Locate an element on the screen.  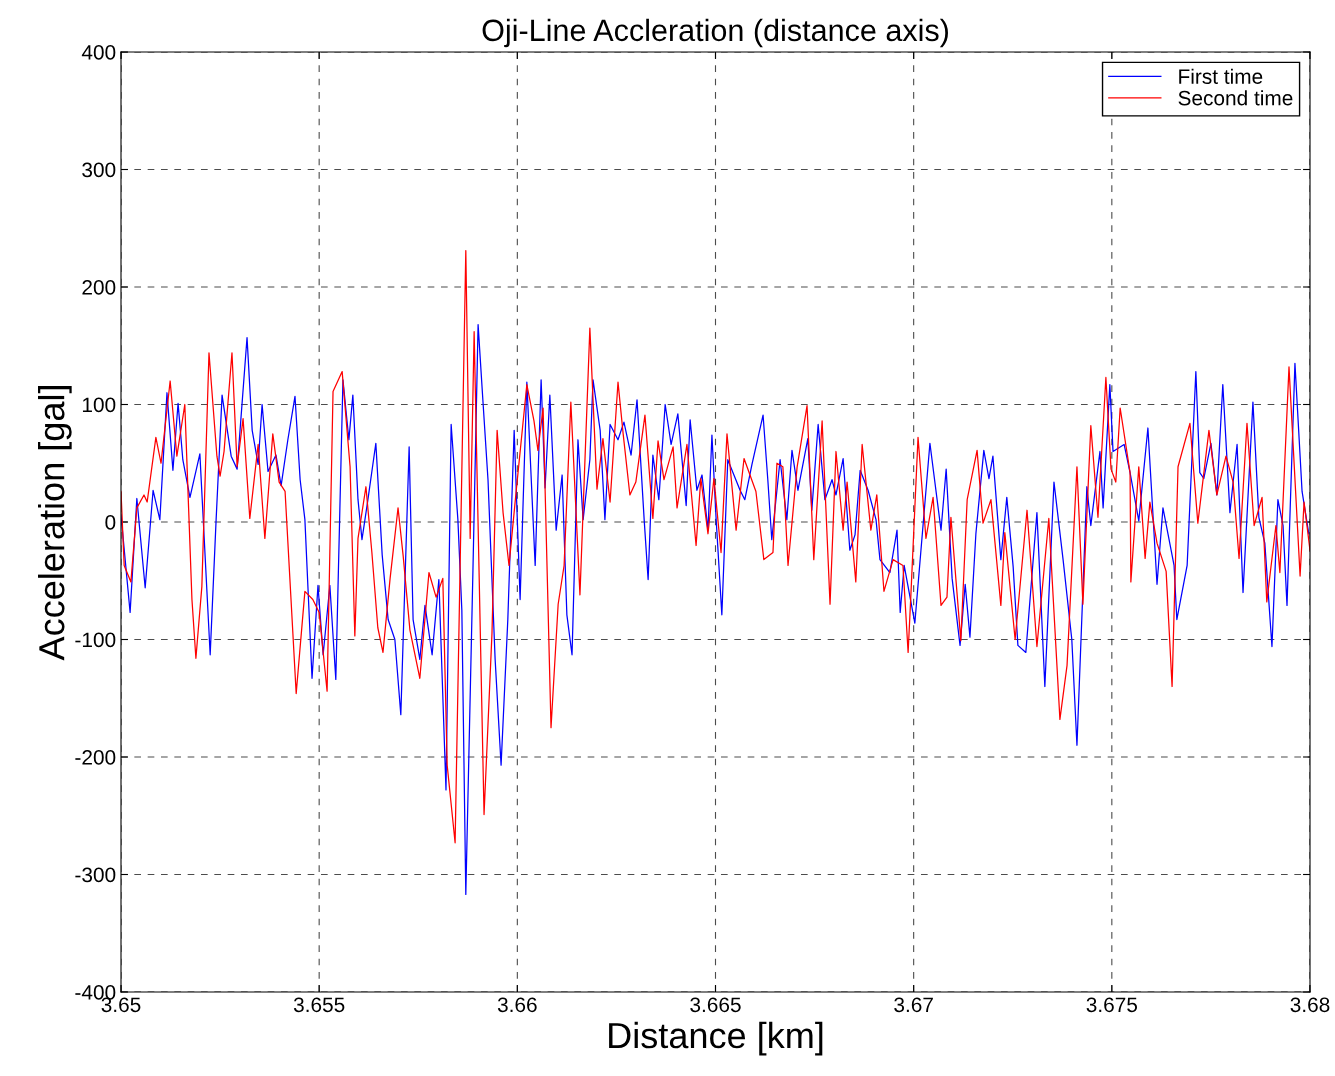
x-tick-label: 3.68 is located at coordinates (1310, 1005).